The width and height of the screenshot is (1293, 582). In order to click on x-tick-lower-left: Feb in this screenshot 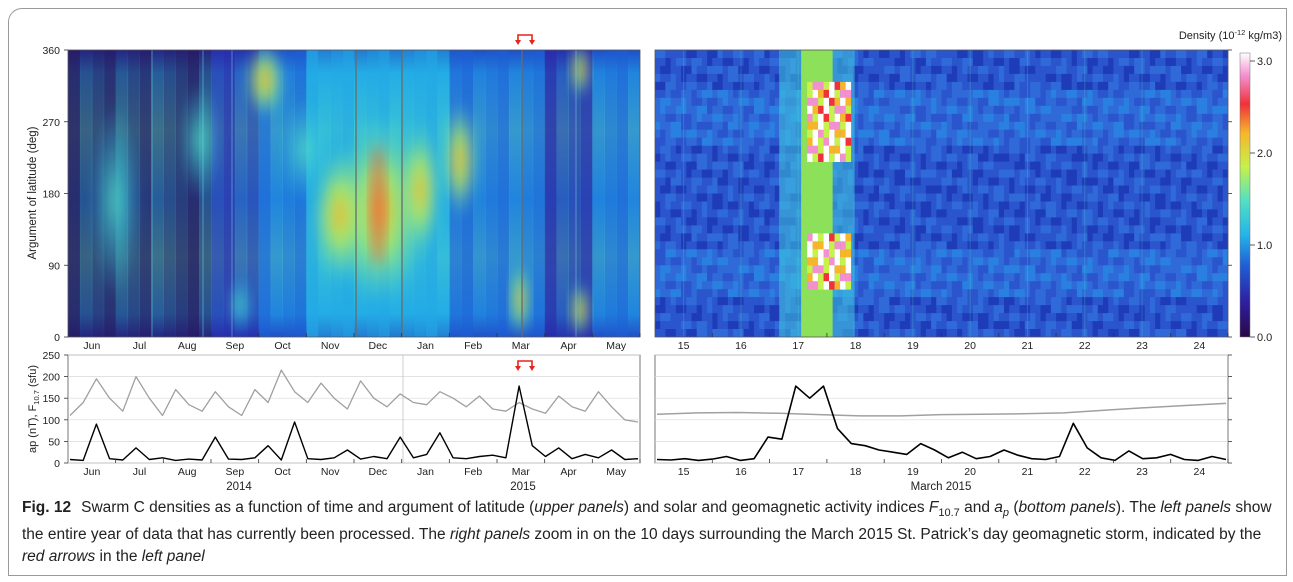, I will do `click(473, 472)`.